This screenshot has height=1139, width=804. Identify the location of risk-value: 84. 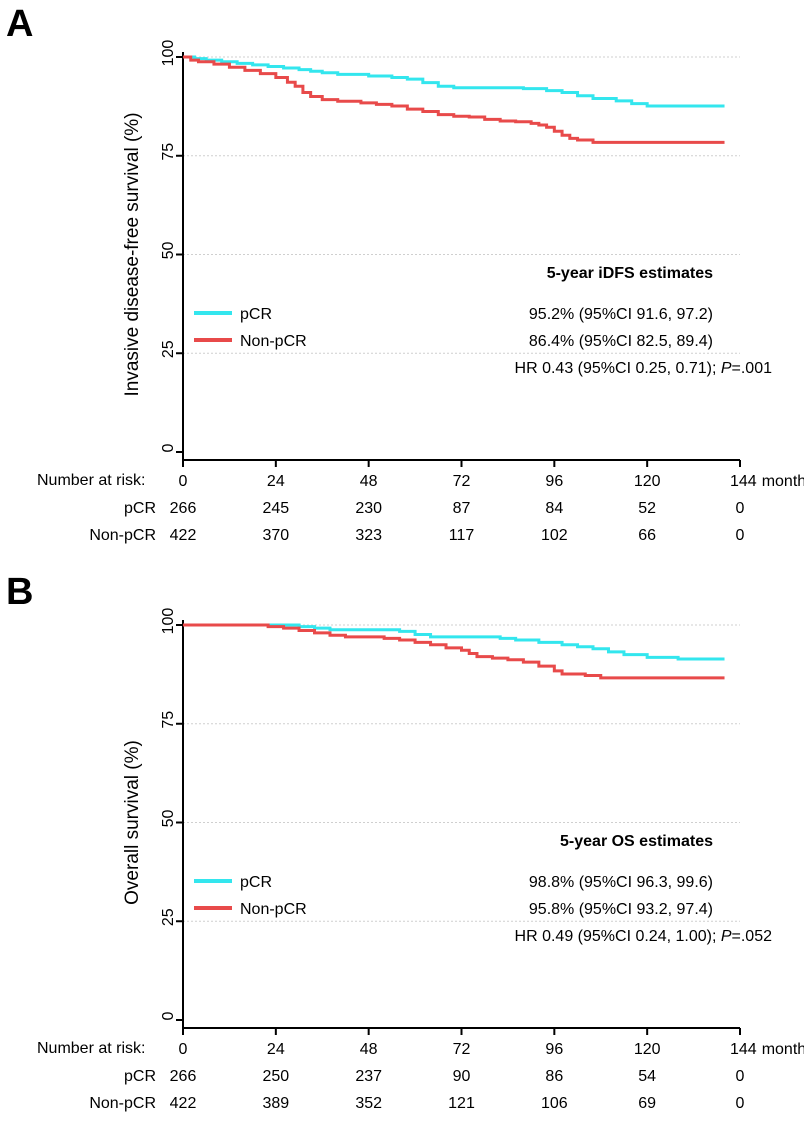
(554, 508).